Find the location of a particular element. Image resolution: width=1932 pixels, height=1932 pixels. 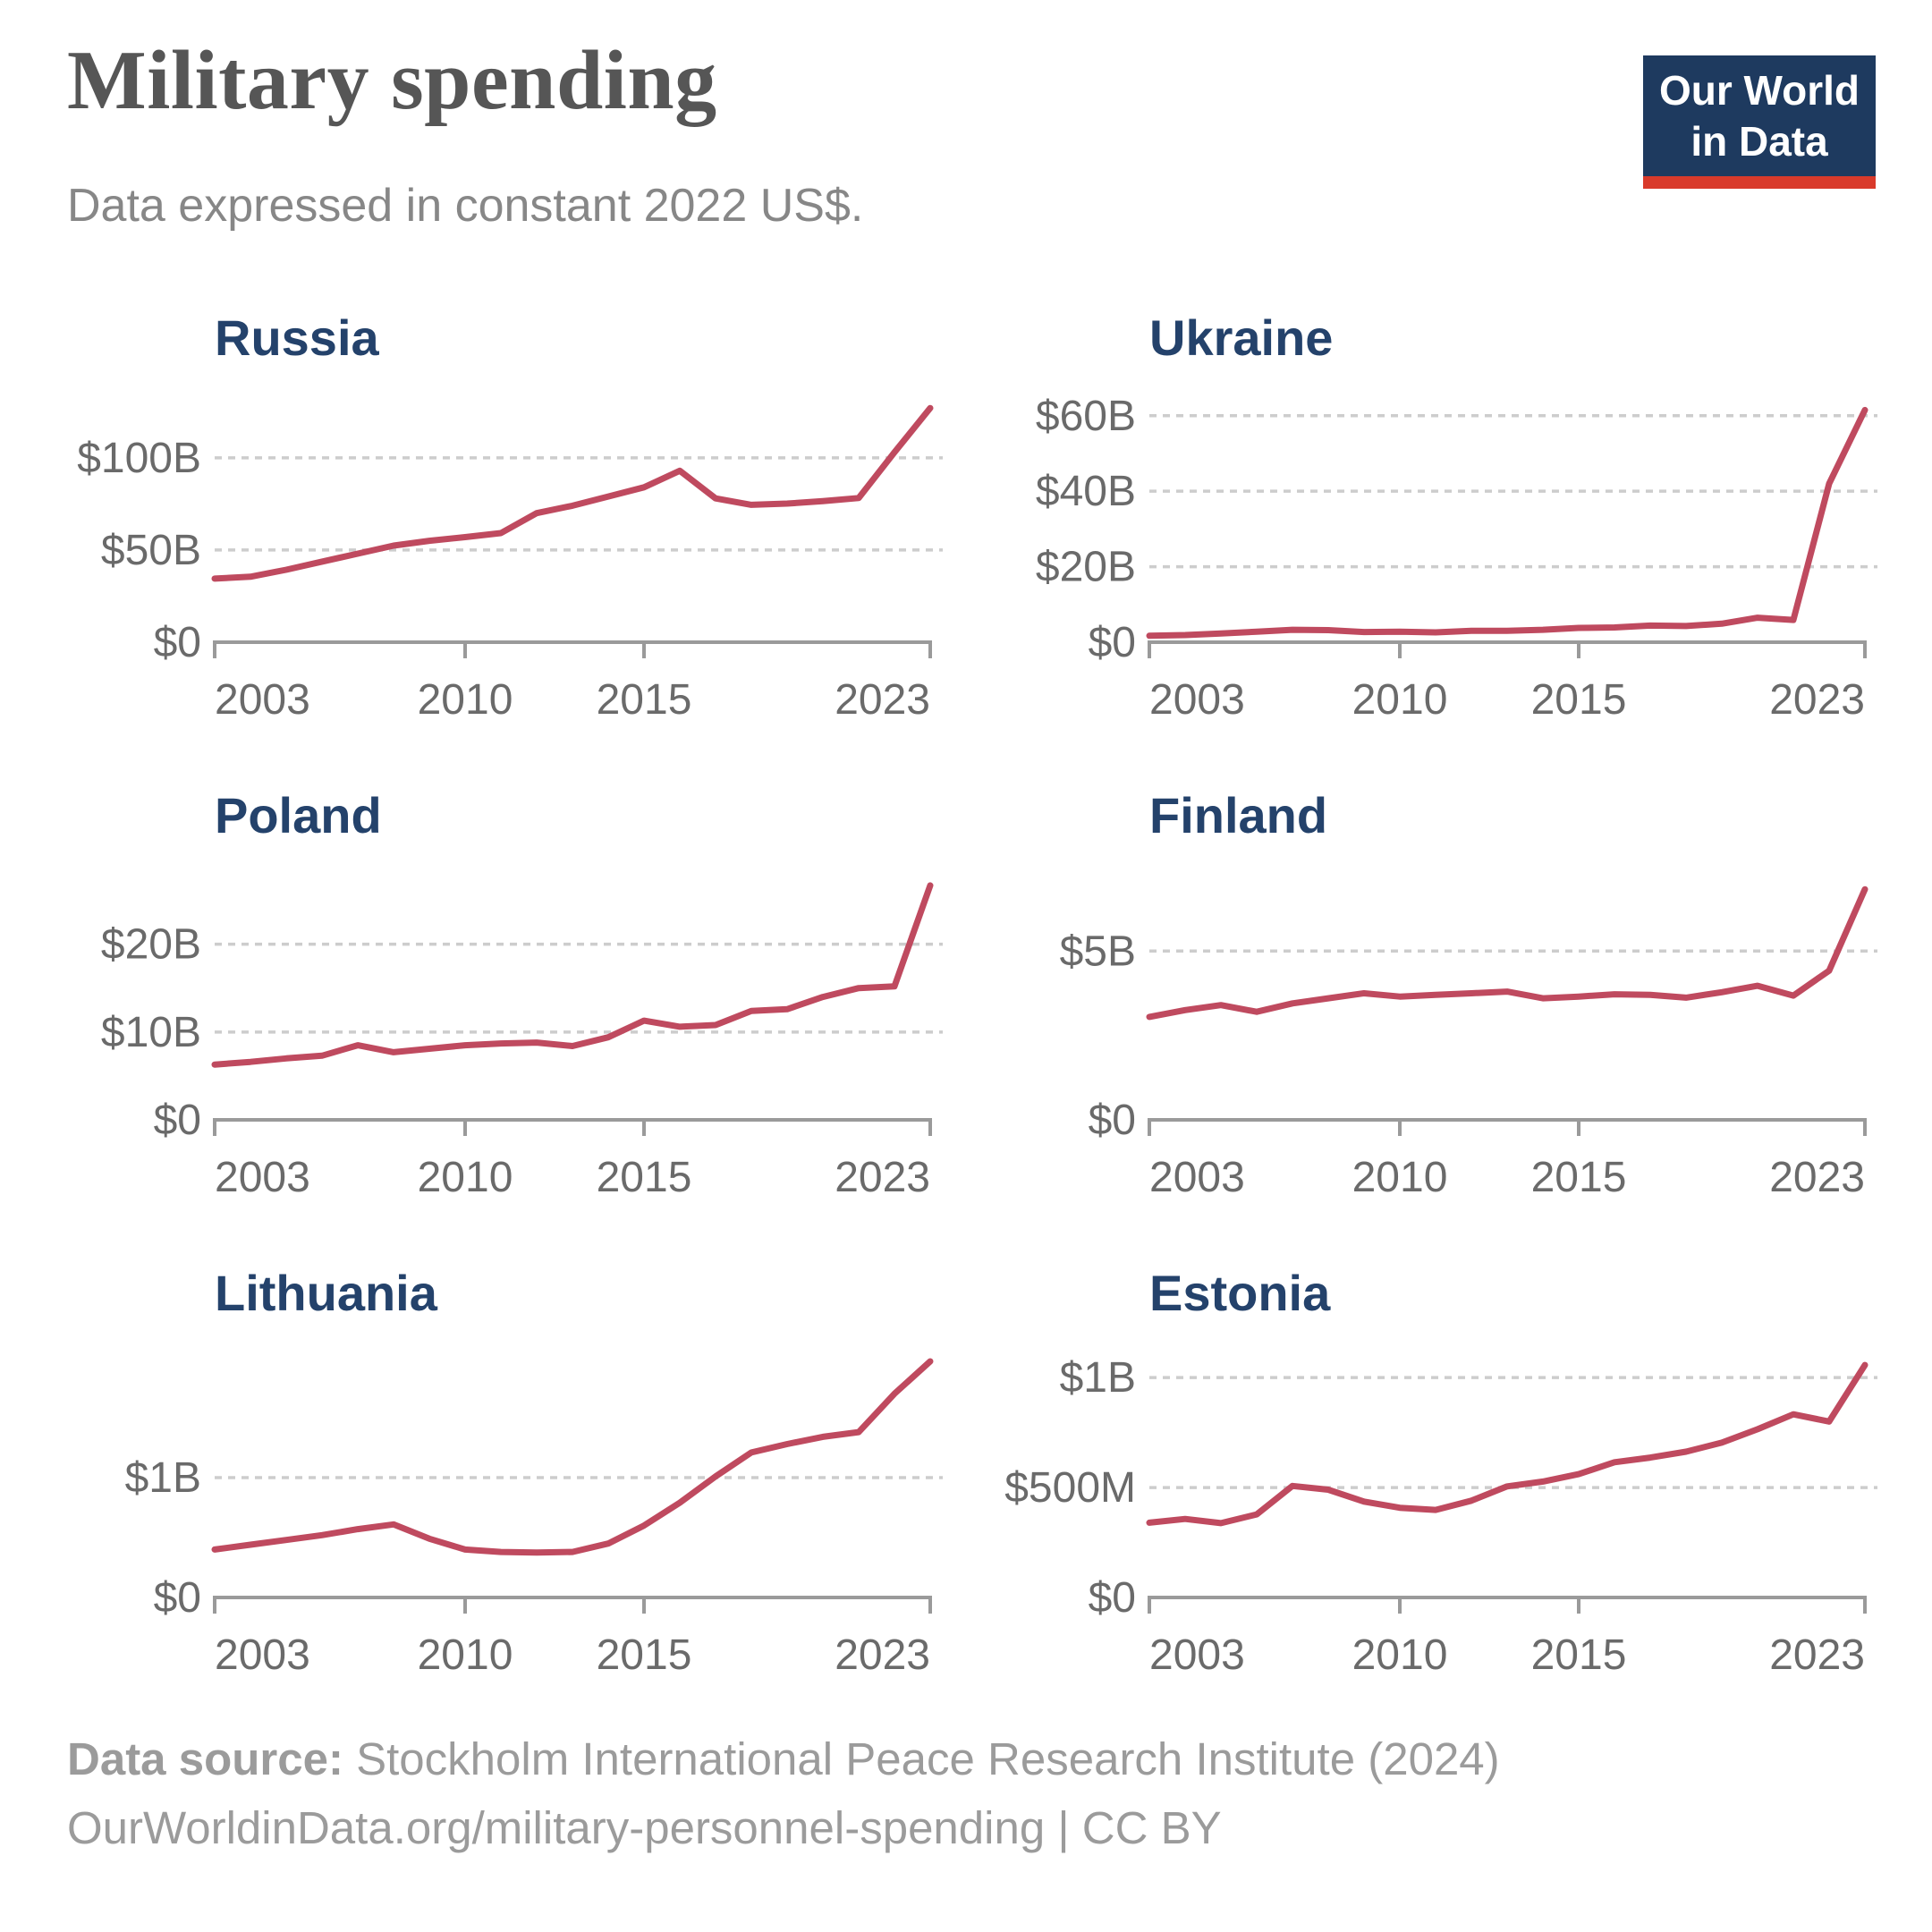

data-line-estonia is located at coordinates (1507, 1444).